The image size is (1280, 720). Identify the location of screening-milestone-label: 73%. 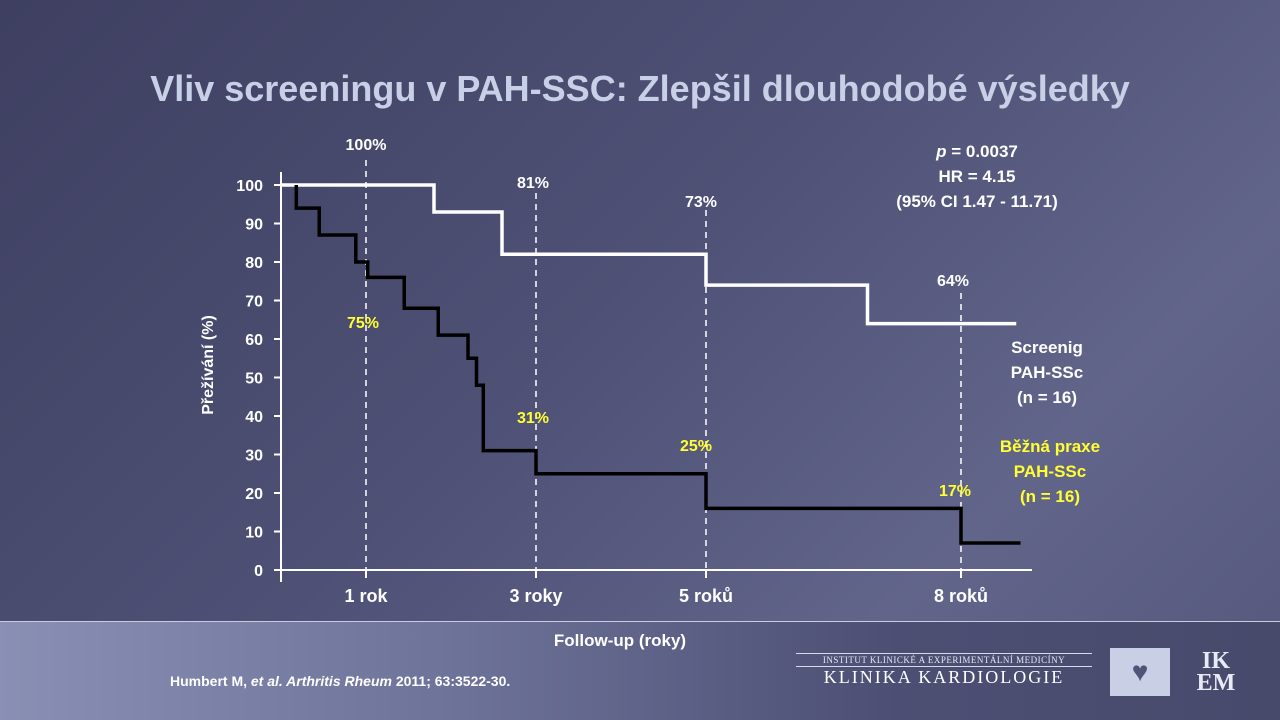
(701, 202).